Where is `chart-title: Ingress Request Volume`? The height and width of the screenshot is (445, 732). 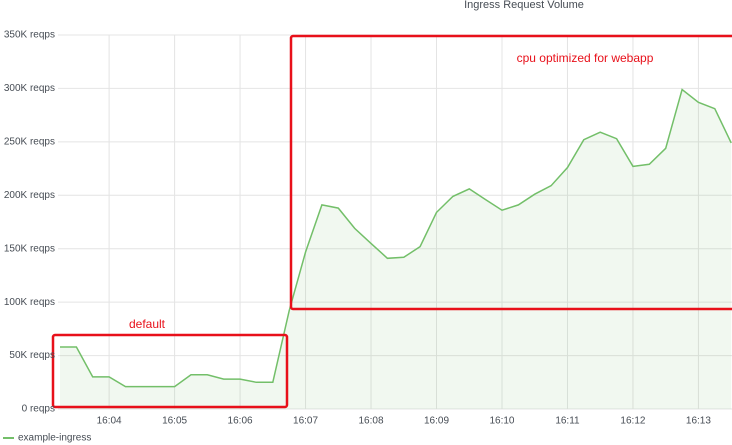 chart-title: Ingress Request Volume is located at coordinates (524, 5).